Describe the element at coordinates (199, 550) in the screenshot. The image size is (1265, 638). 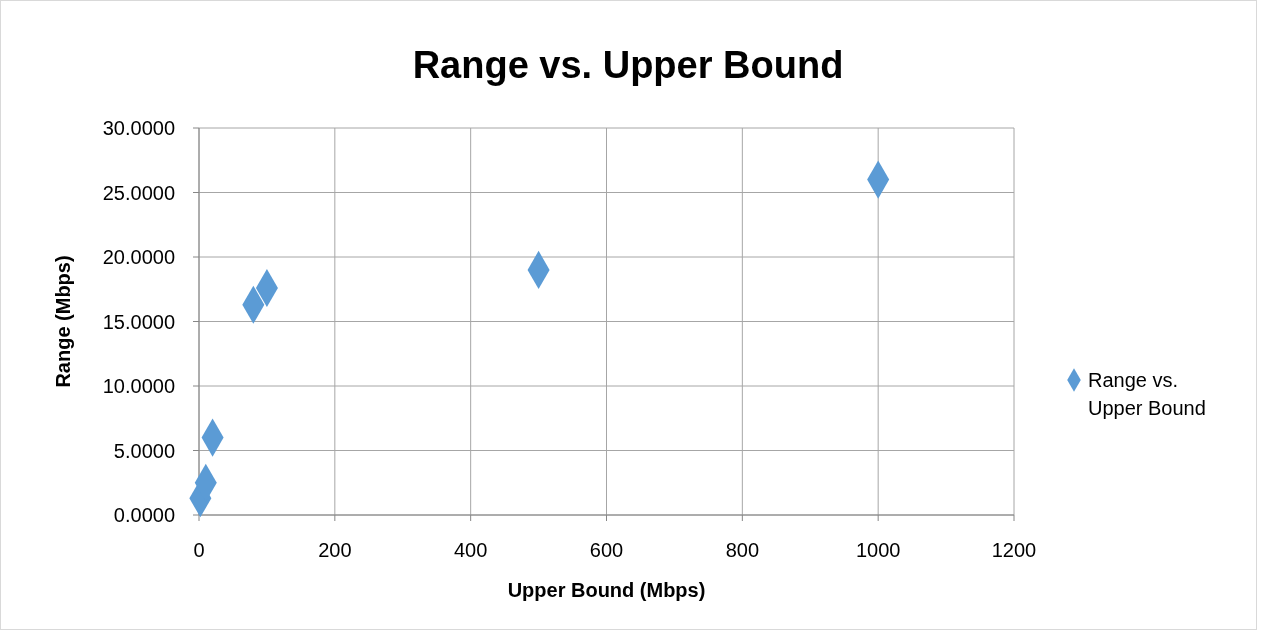
I see `x-tick-label: 0` at that location.